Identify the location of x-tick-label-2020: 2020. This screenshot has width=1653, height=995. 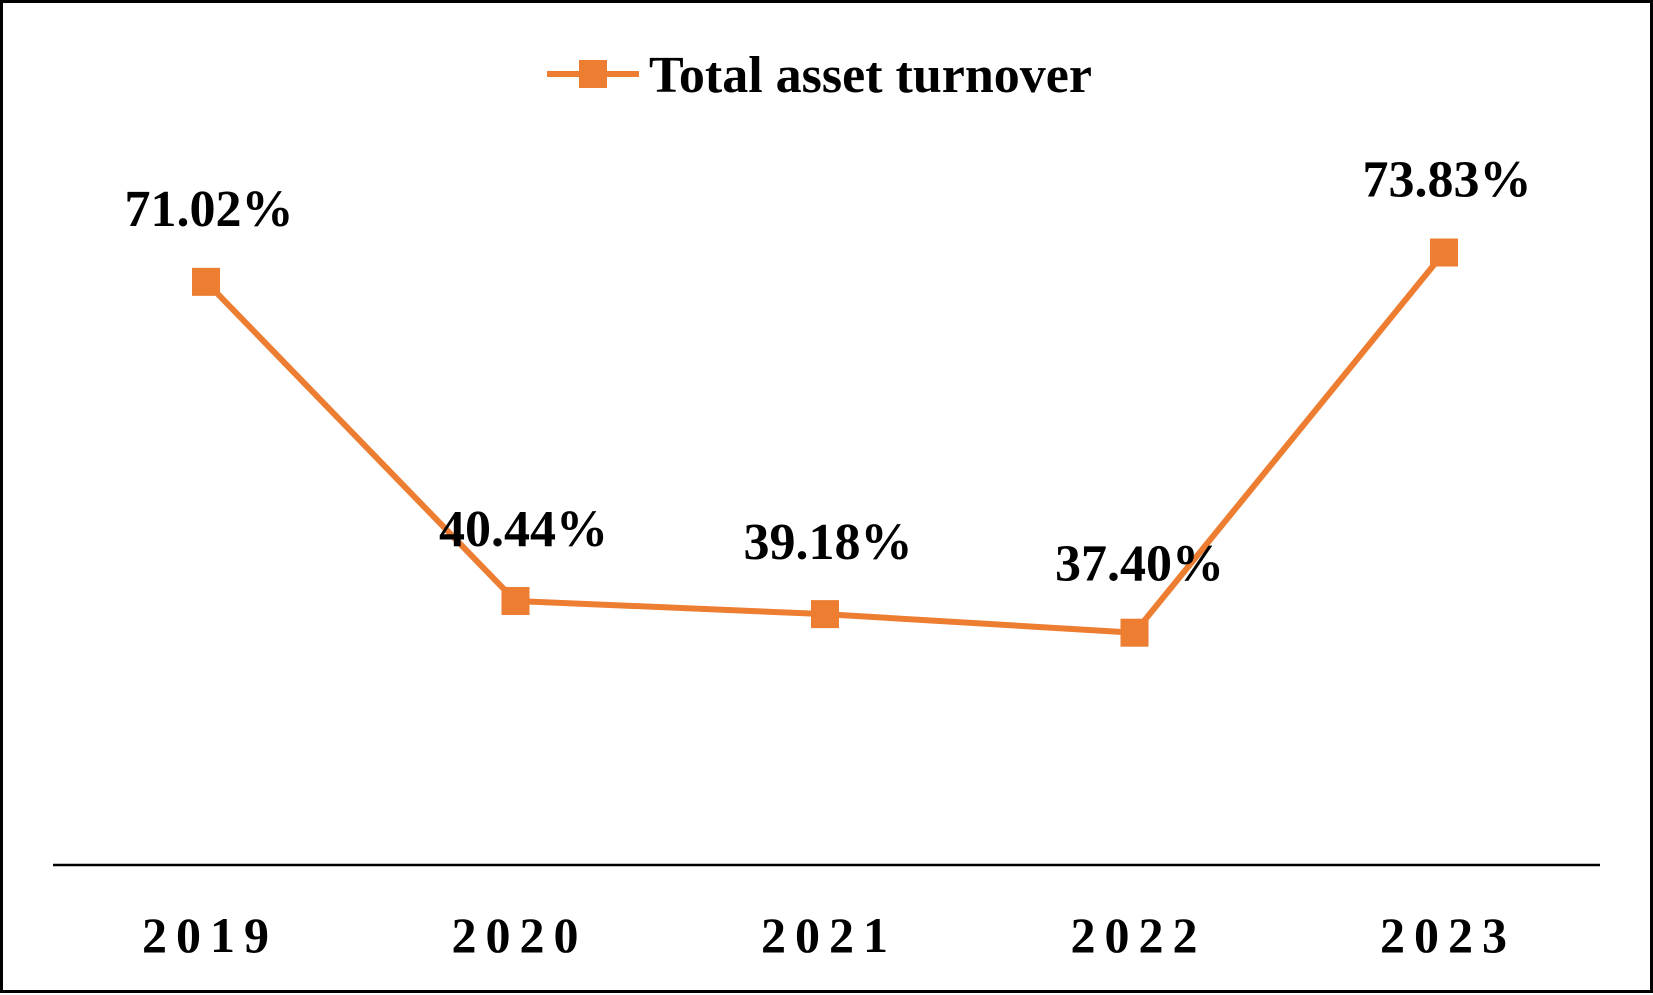
(520, 935).